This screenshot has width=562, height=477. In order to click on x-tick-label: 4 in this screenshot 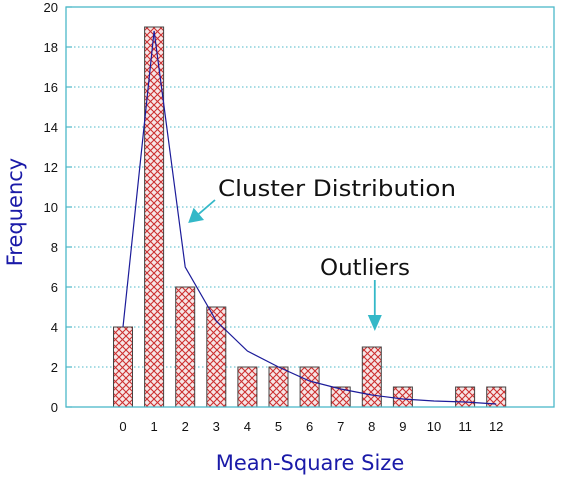, I will do `click(247, 426)`.